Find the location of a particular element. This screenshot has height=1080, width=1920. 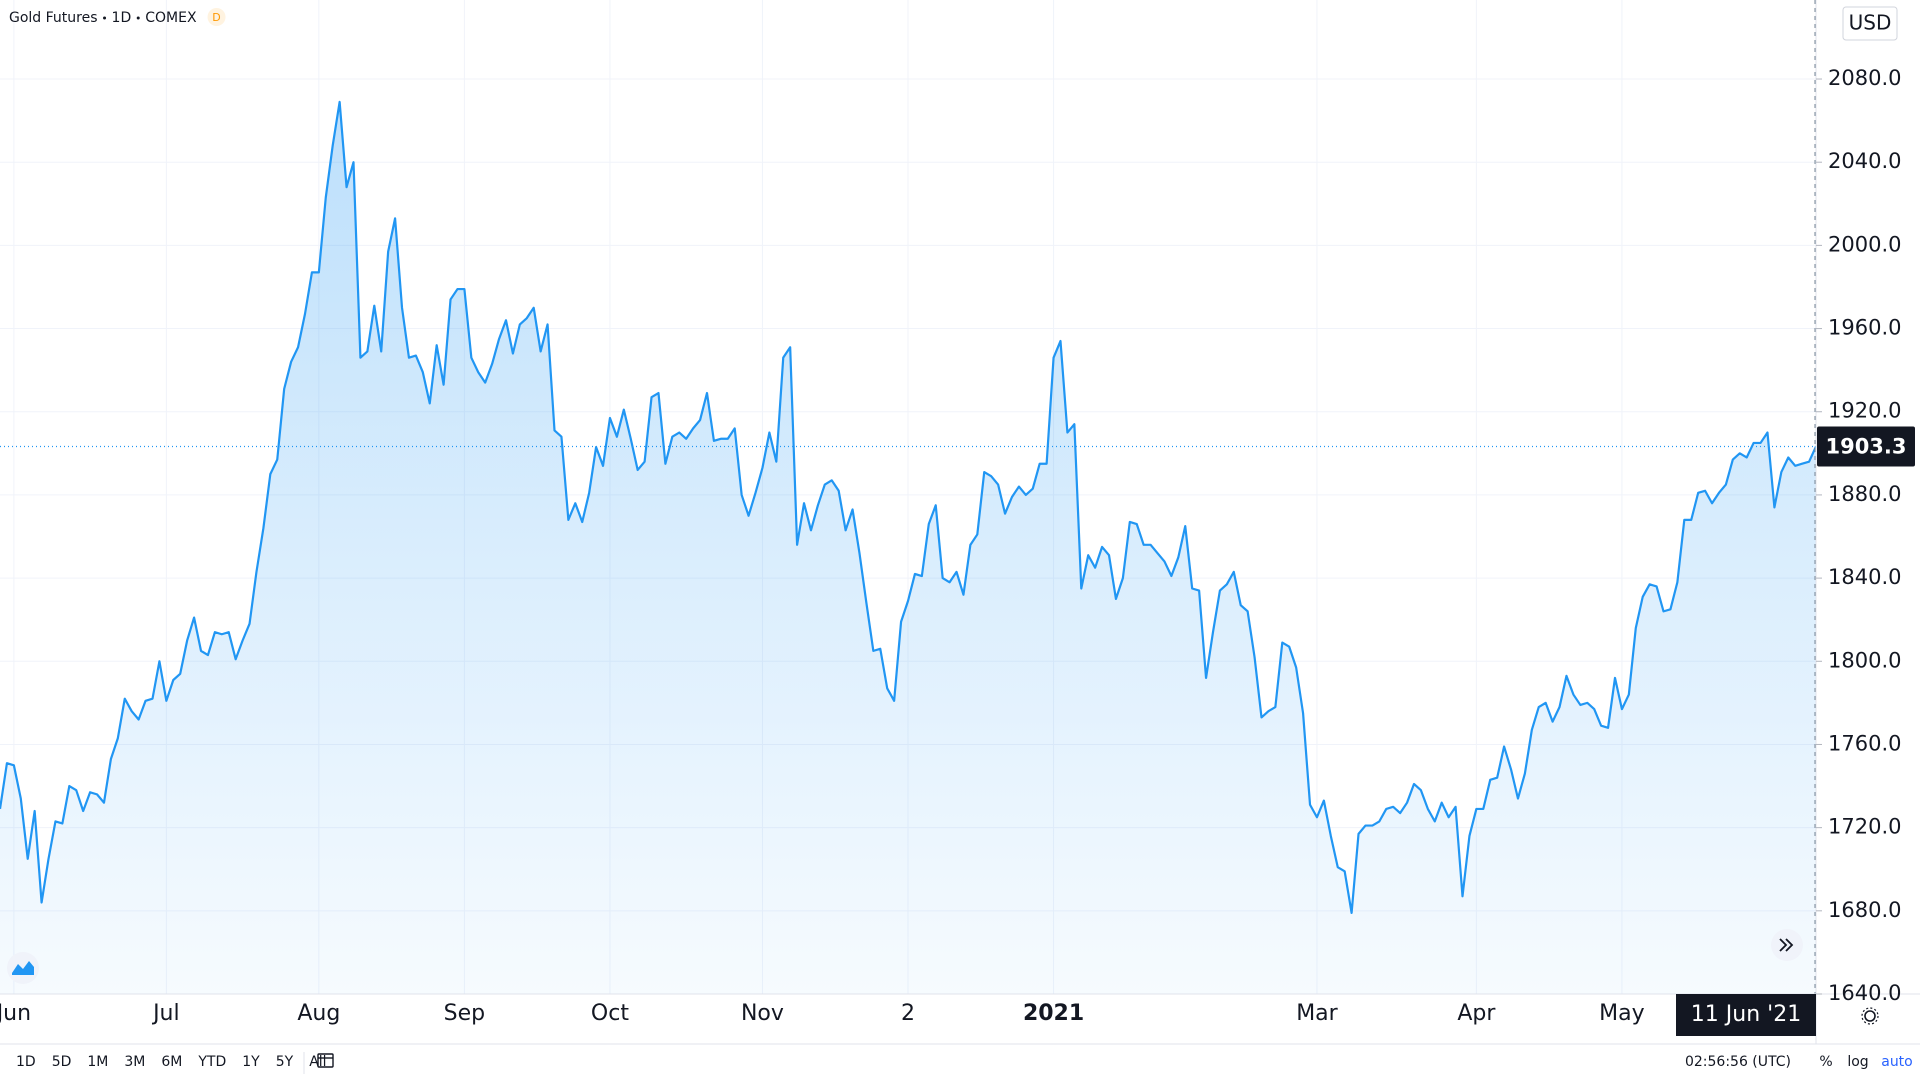

crosshair-label: 11 Jun '21 is located at coordinates (1746, 1014).